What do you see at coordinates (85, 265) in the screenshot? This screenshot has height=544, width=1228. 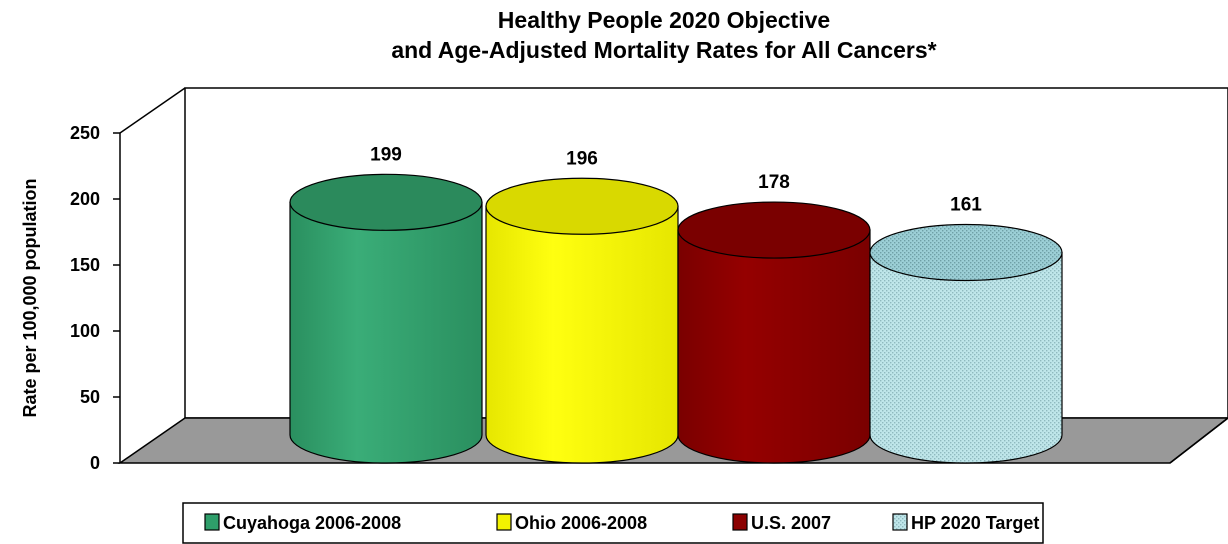 I see `y-tick-label: 150` at bounding box center [85, 265].